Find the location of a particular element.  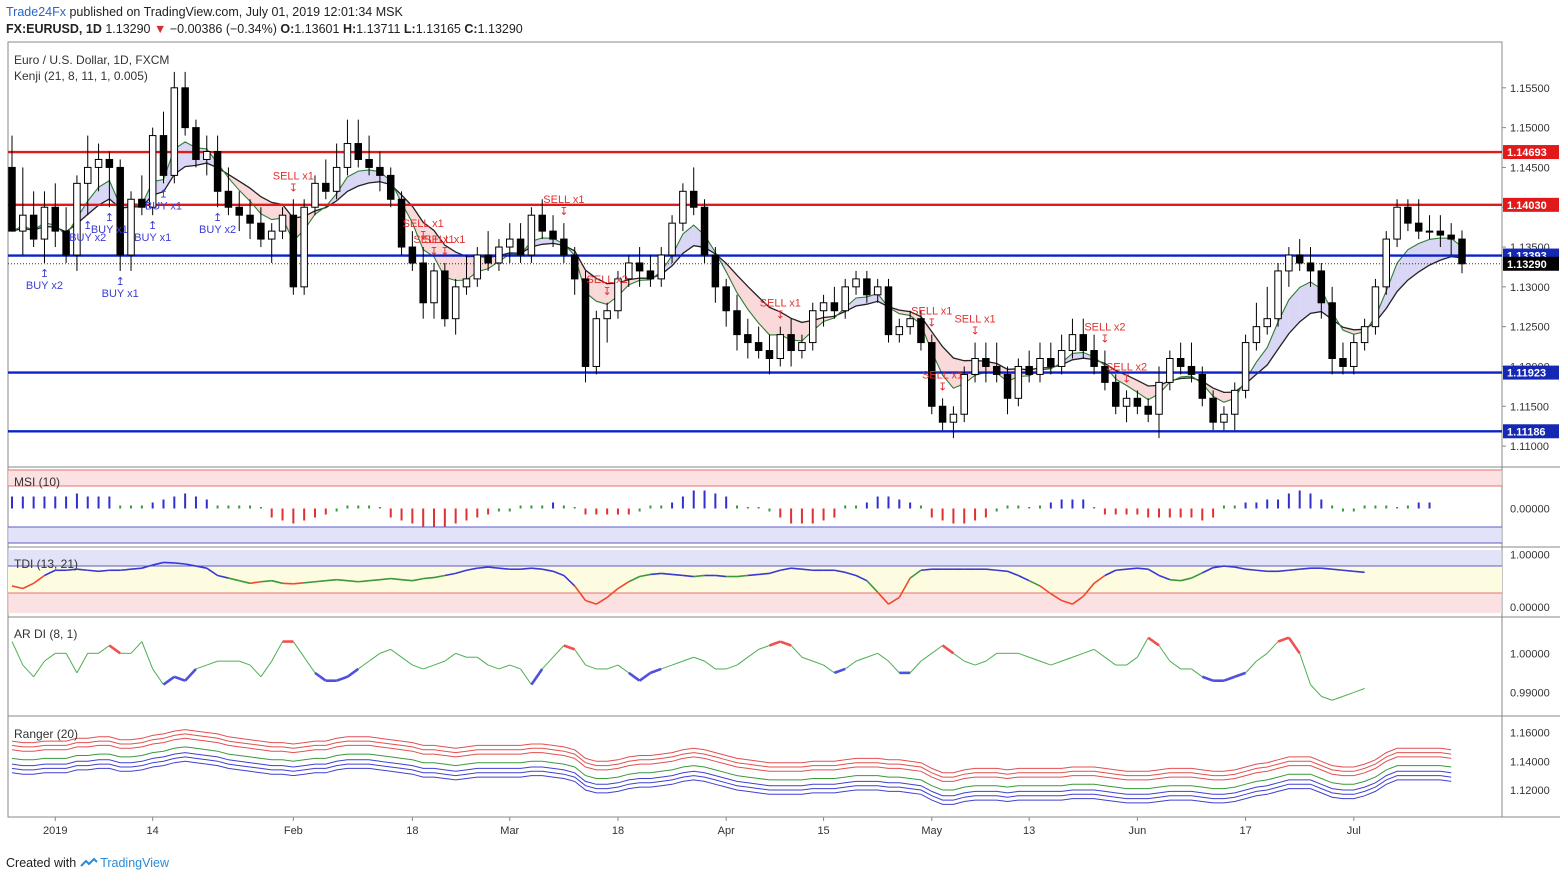

publisher-name: Trade24Fx is located at coordinates (36, 12).